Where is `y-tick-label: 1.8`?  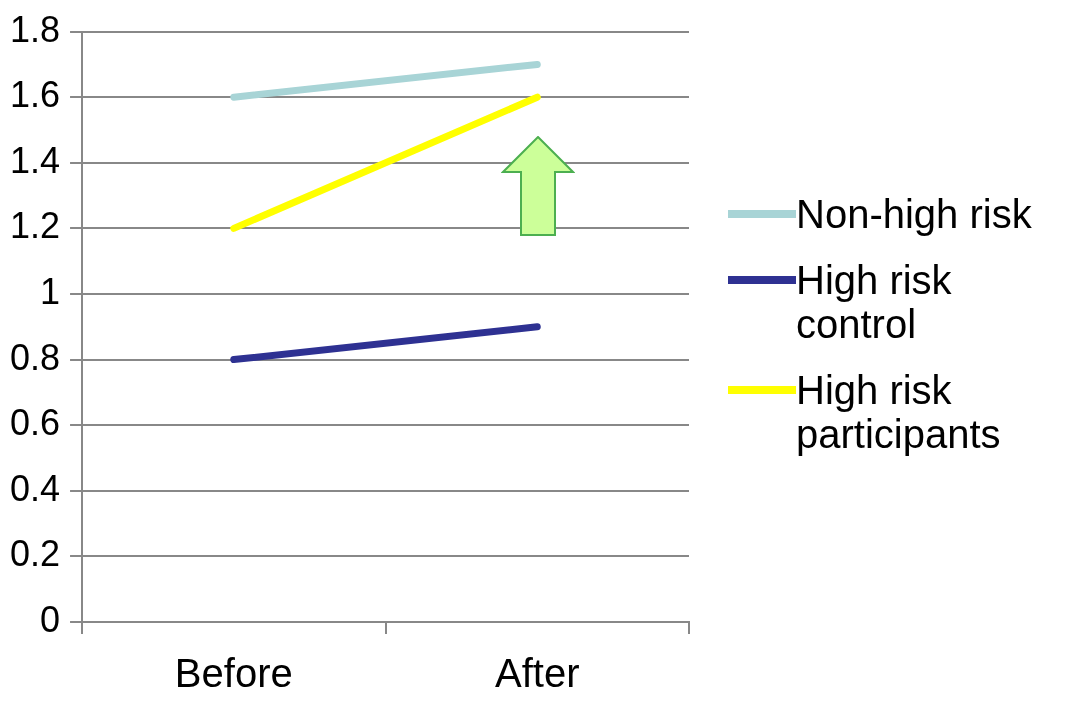
y-tick-label: 1.8 is located at coordinates (35, 29).